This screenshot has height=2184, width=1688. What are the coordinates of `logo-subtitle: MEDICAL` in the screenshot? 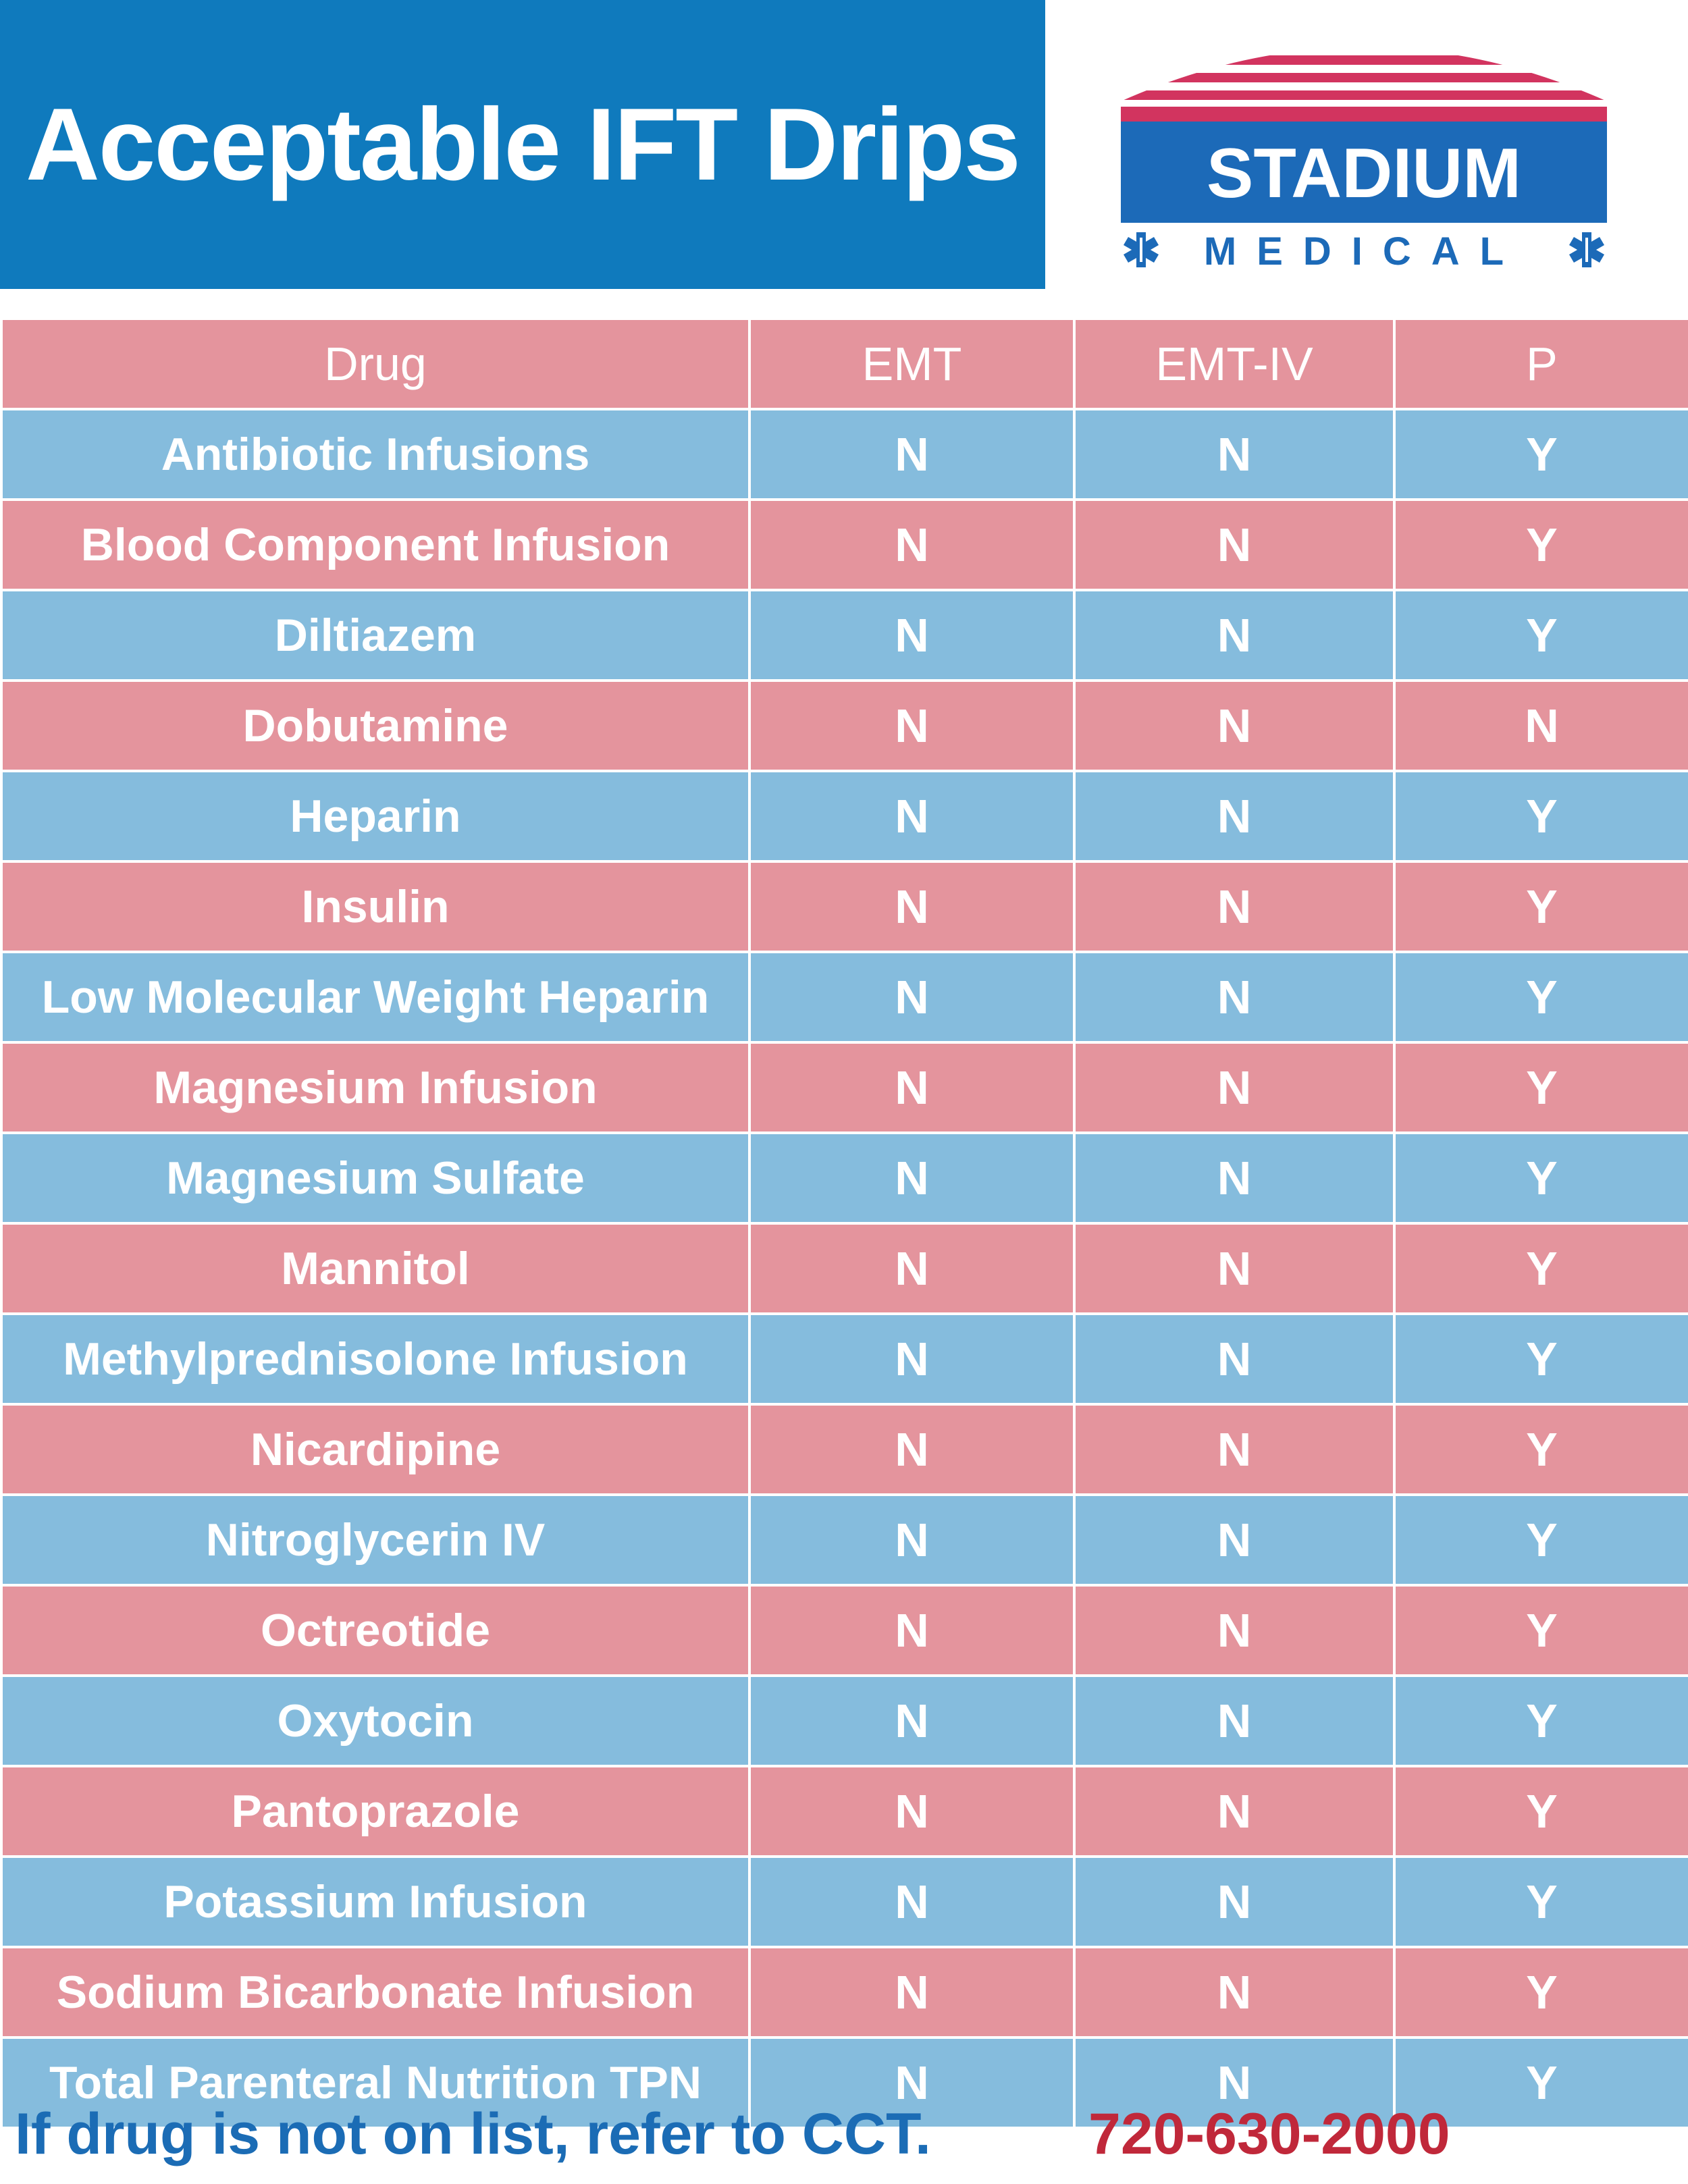 It's located at (1364, 251).